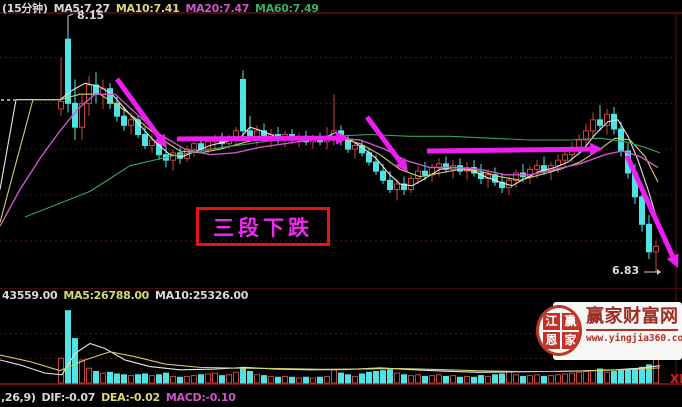 The height and width of the screenshot is (407, 682). I want to click on macd-legend-item: MACD:-0.10, so click(200, 397).